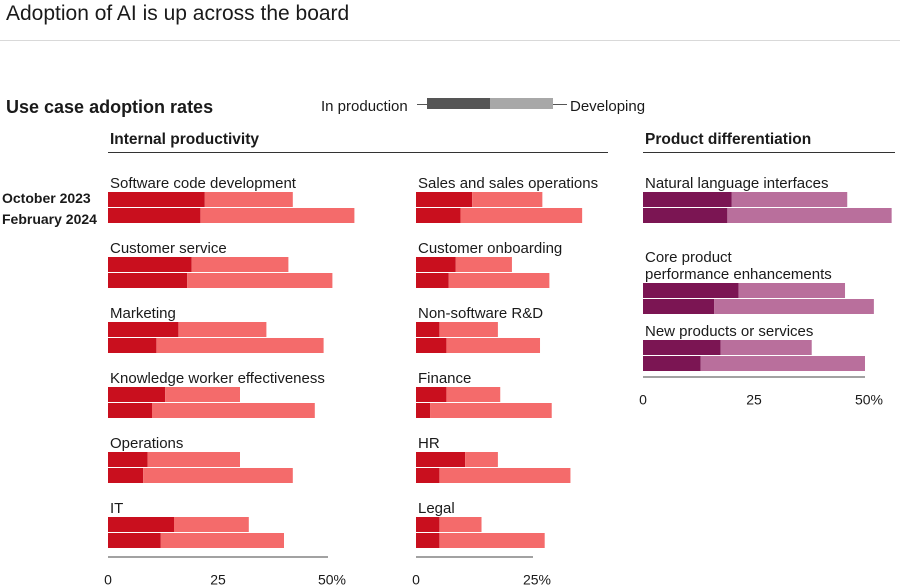 Image resolution: width=900 pixels, height=588 pixels. I want to click on category-label-non-software-r-d: Non-software R&D, so click(480, 313).